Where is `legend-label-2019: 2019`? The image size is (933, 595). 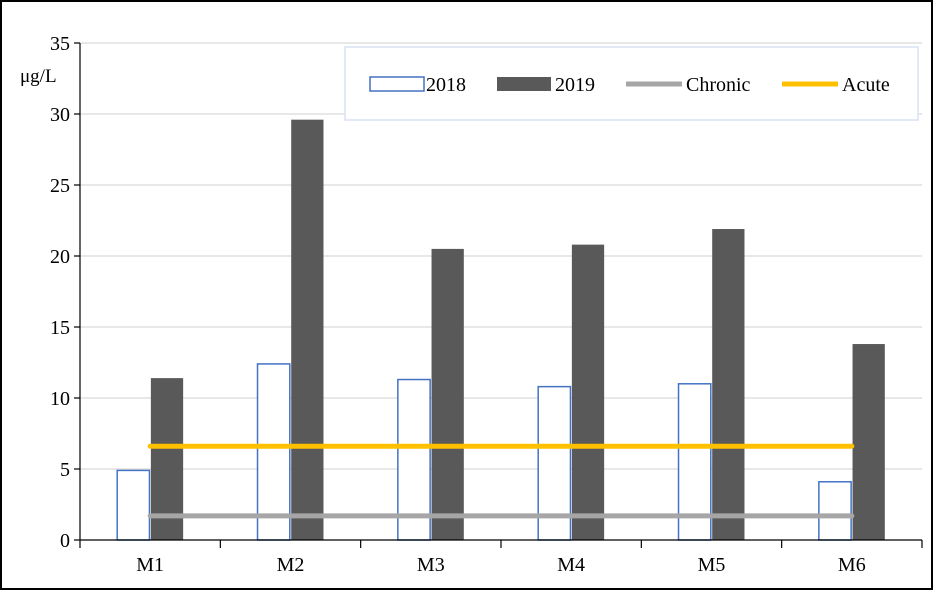 legend-label-2019: 2019 is located at coordinates (575, 85).